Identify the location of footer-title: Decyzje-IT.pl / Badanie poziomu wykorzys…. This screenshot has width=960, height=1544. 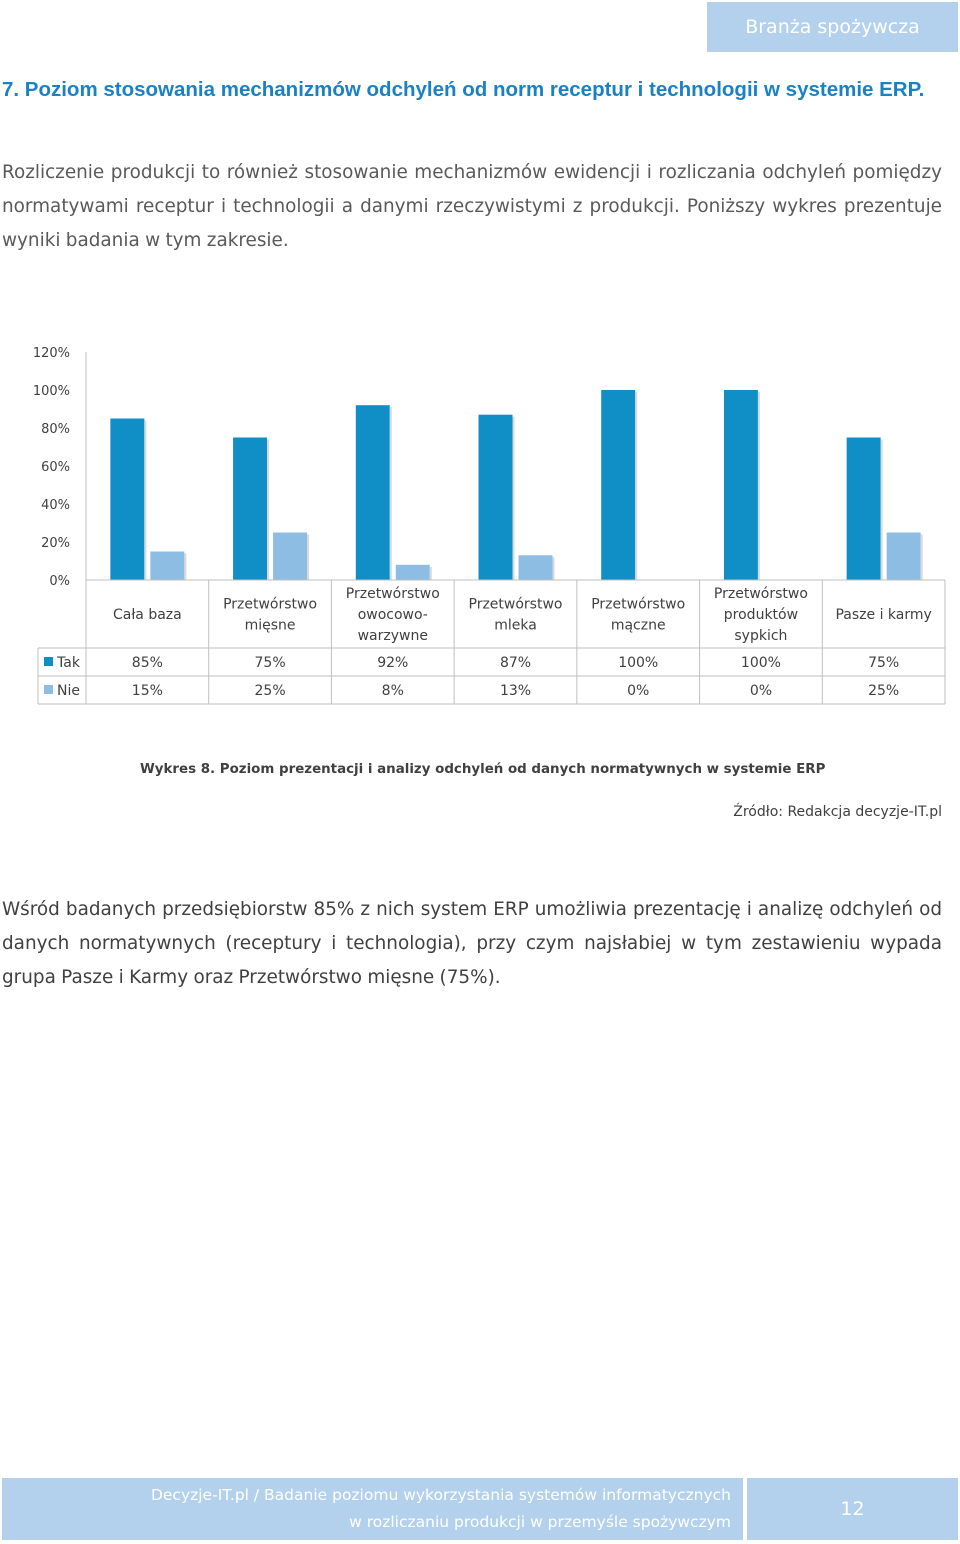
(372, 1509).